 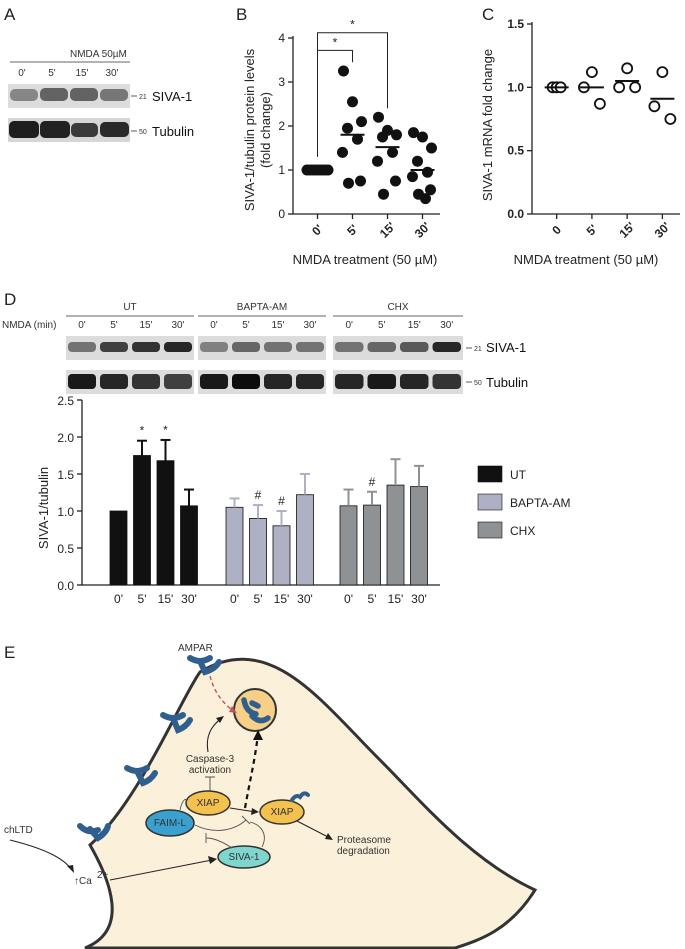 I want to click on xiap-node, so click(x=208, y=803).